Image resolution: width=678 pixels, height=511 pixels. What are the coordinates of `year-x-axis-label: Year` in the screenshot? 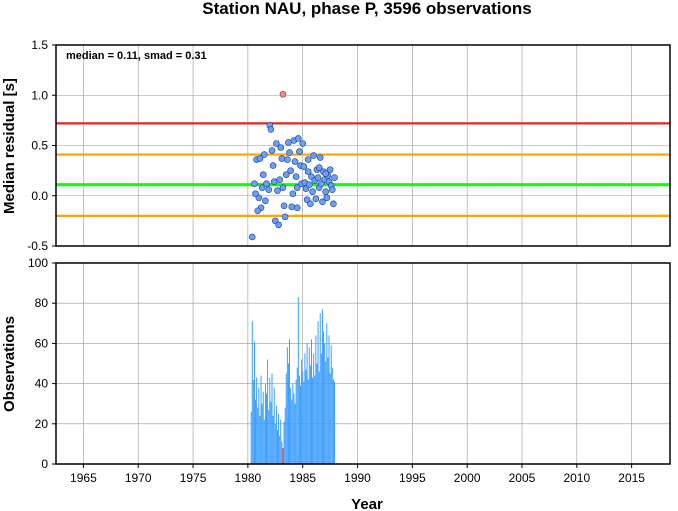 It's located at (367, 503).